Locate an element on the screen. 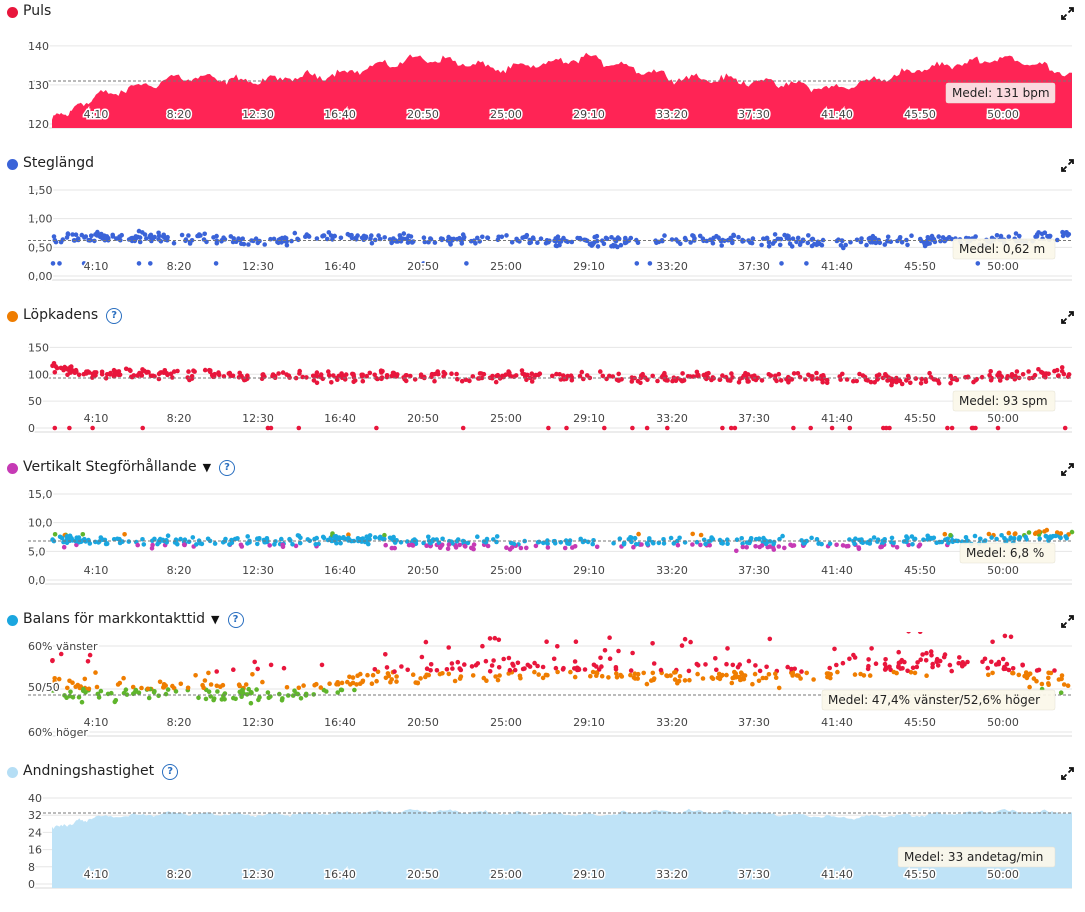 The height and width of the screenshot is (912, 1085). area-series is located at coordinates (562, 90).